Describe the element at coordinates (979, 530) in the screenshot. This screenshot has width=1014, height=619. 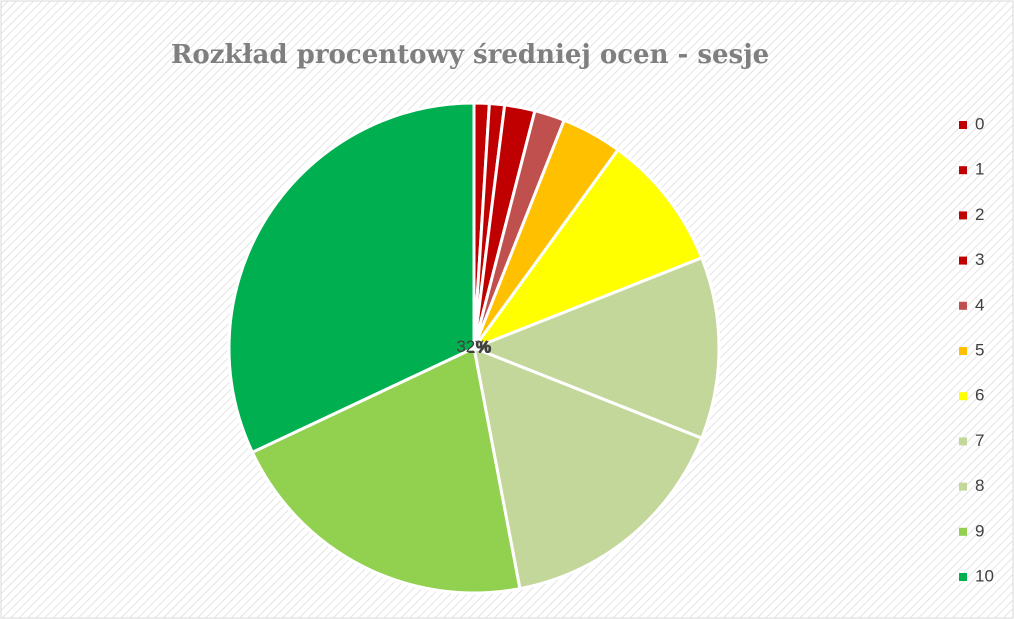
I see `legend-label: 9` at that location.